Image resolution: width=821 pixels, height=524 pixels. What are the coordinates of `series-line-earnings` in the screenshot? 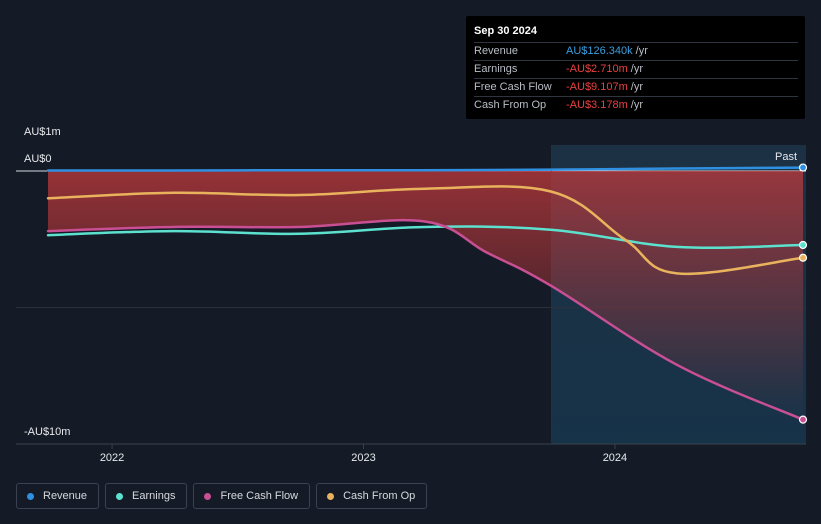 It's located at (425, 237).